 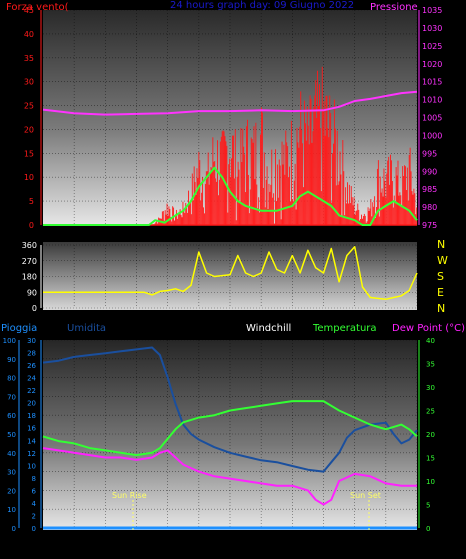 What do you see at coordinates (37, 7) in the screenshot?
I see `wind-axis-title: Forza vento(` at bounding box center [37, 7].